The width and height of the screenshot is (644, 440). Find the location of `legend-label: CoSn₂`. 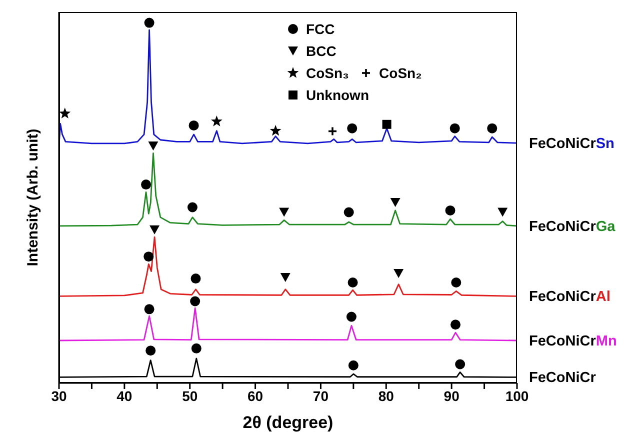

legend-label: CoSn₂ is located at coordinates (400, 73).